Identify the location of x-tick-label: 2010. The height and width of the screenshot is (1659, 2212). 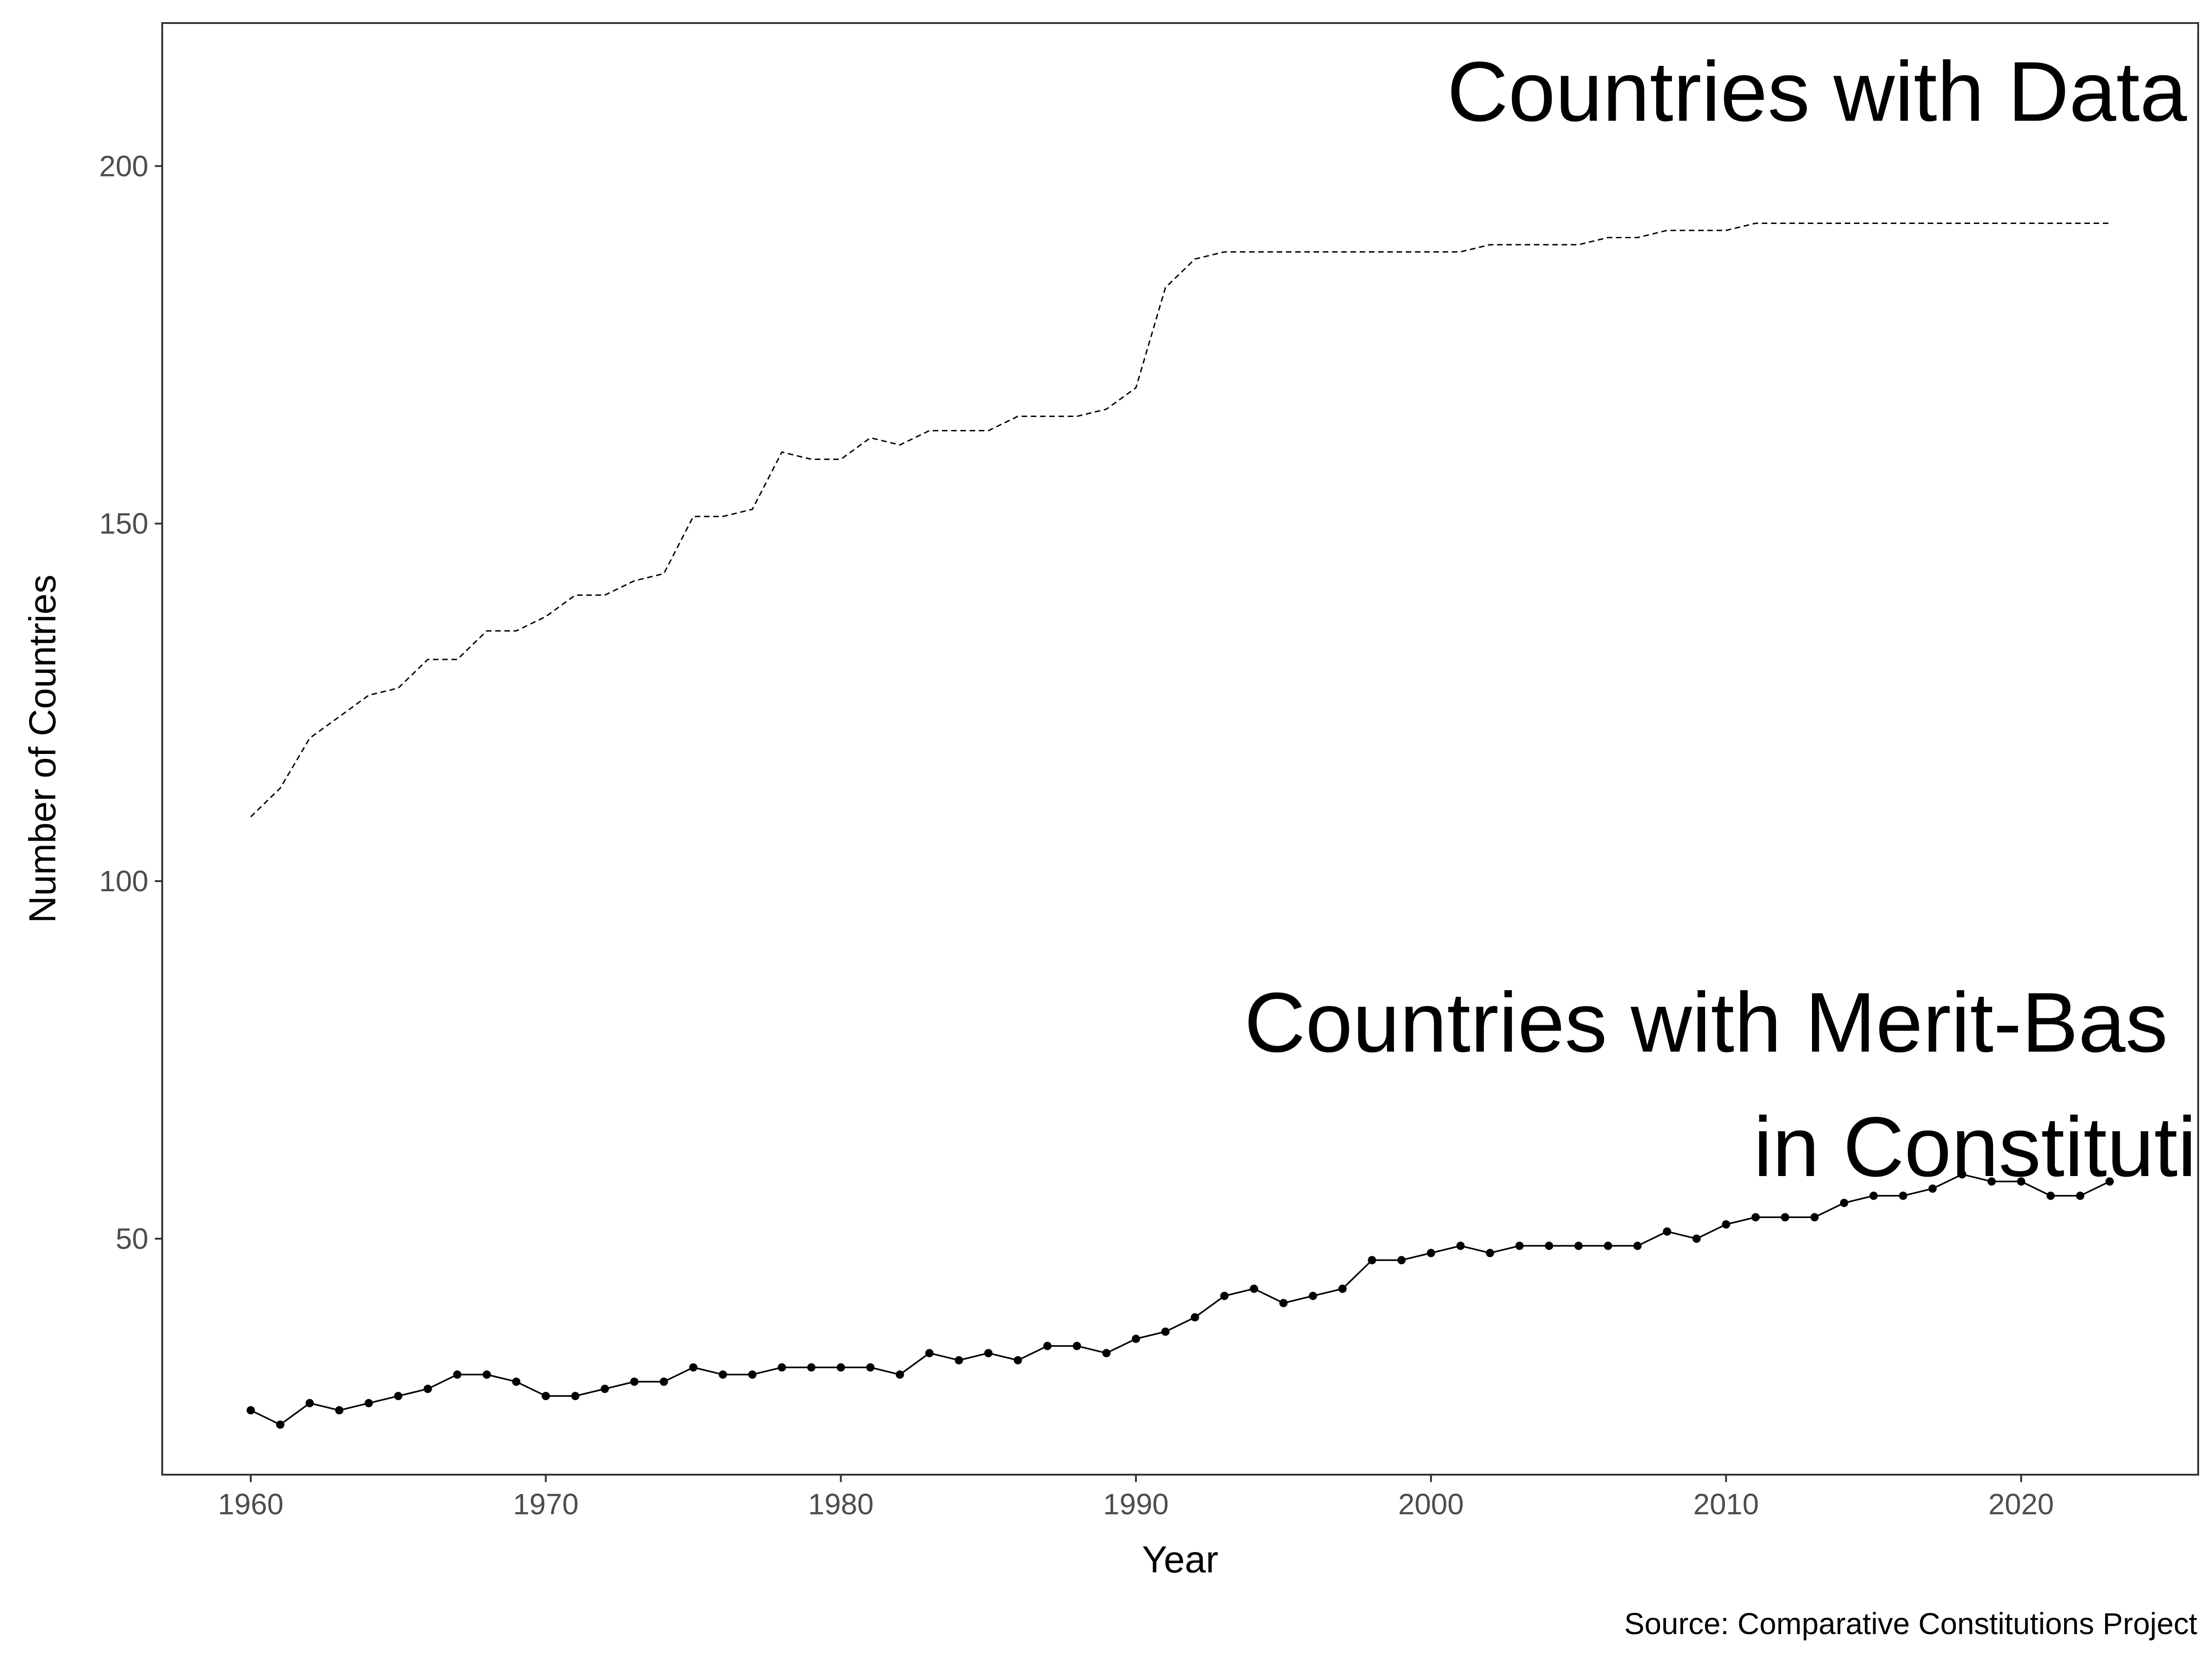
(1726, 1504).